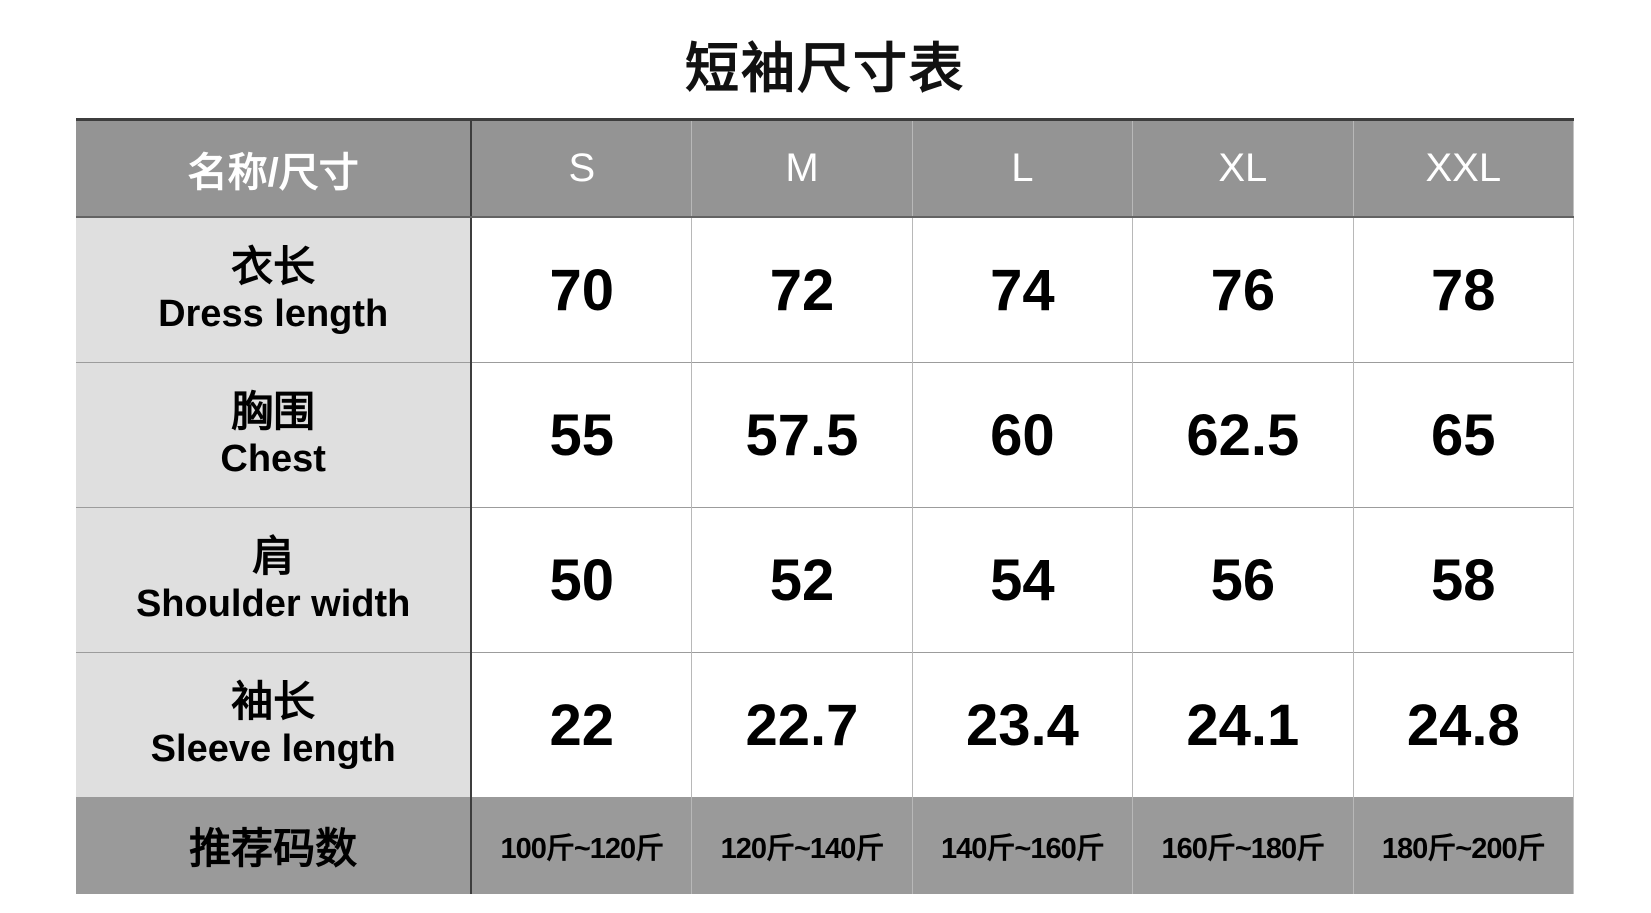 This screenshot has height=913, width=1651. What do you see at coordinates (802, 724) in the screenshot?
I see `cell-sleeve-m: 22.7` at bounding box center [802, 724].